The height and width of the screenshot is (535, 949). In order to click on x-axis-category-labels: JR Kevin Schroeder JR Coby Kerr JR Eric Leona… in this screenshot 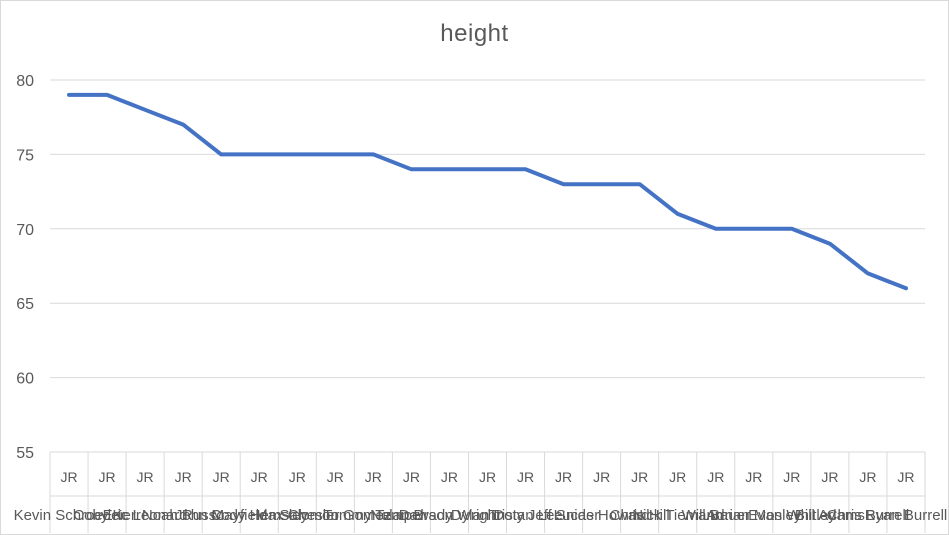, I will do `click(481, 496)`.